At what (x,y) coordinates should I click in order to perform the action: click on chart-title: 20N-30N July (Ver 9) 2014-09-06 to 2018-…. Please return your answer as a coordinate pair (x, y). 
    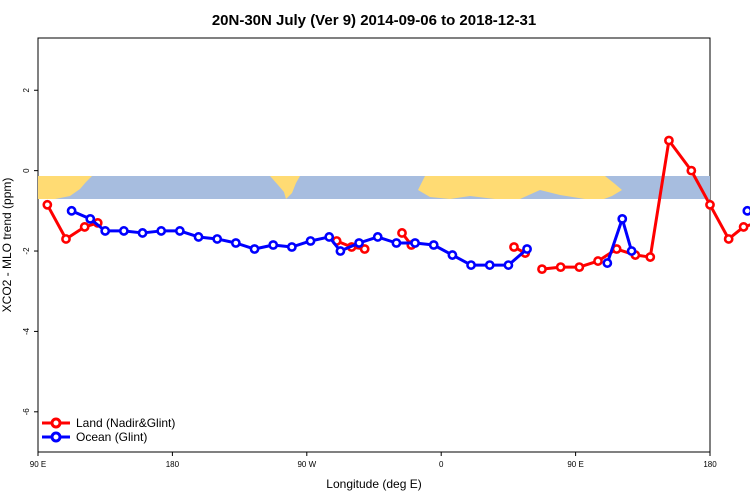
    Looking at the image, I should click on (374, 20).